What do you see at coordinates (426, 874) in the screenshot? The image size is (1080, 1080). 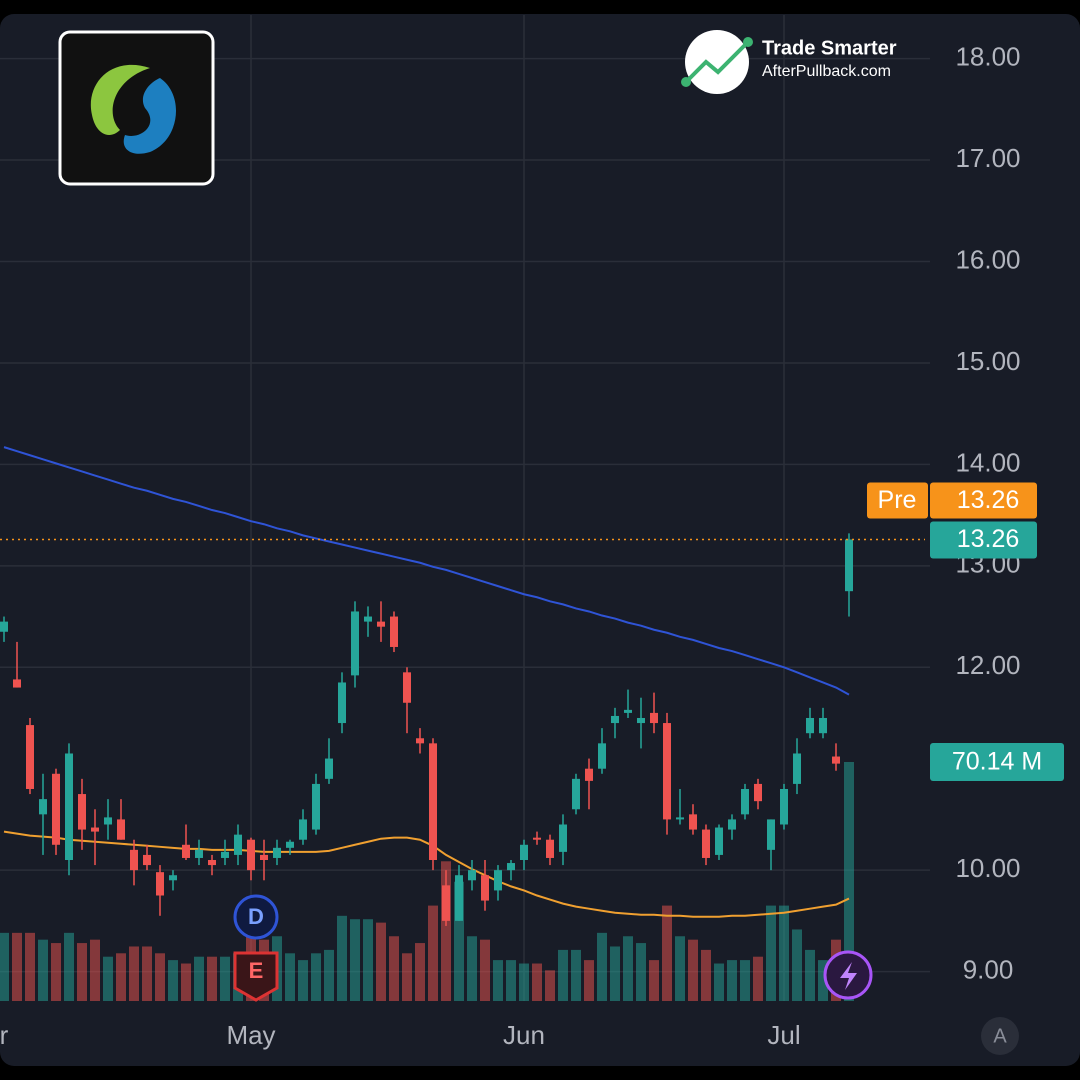 I see `moving-average` at bounding box center [426, 874].